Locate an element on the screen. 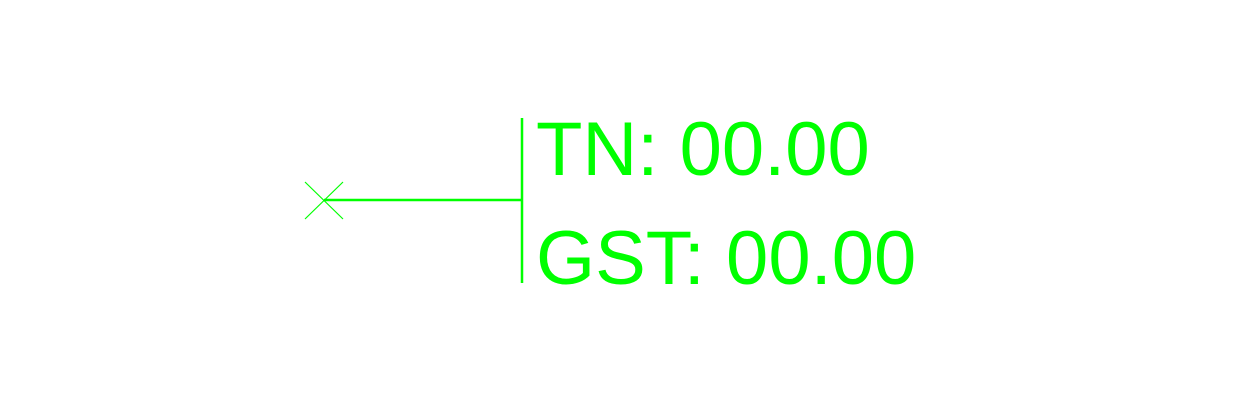  gst-label: GST: 00.00 is located at coordinates (726, 259).